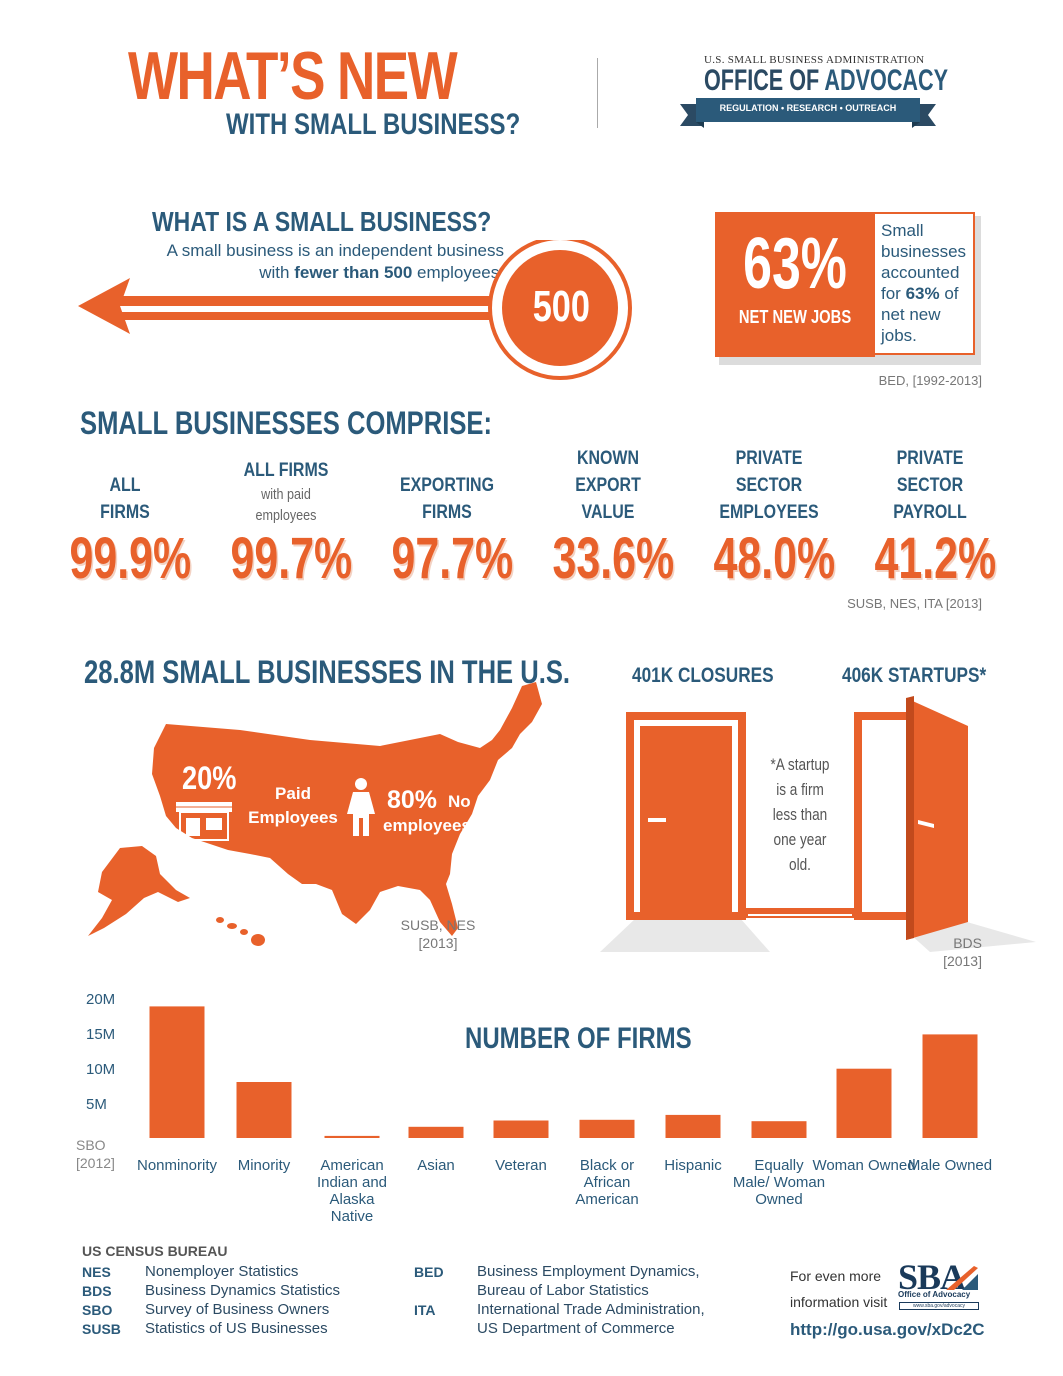  Describe the element at coordinates (930, 380) in the screenshot. I see `jobs-source: BED, [1992-2013]` at that location.